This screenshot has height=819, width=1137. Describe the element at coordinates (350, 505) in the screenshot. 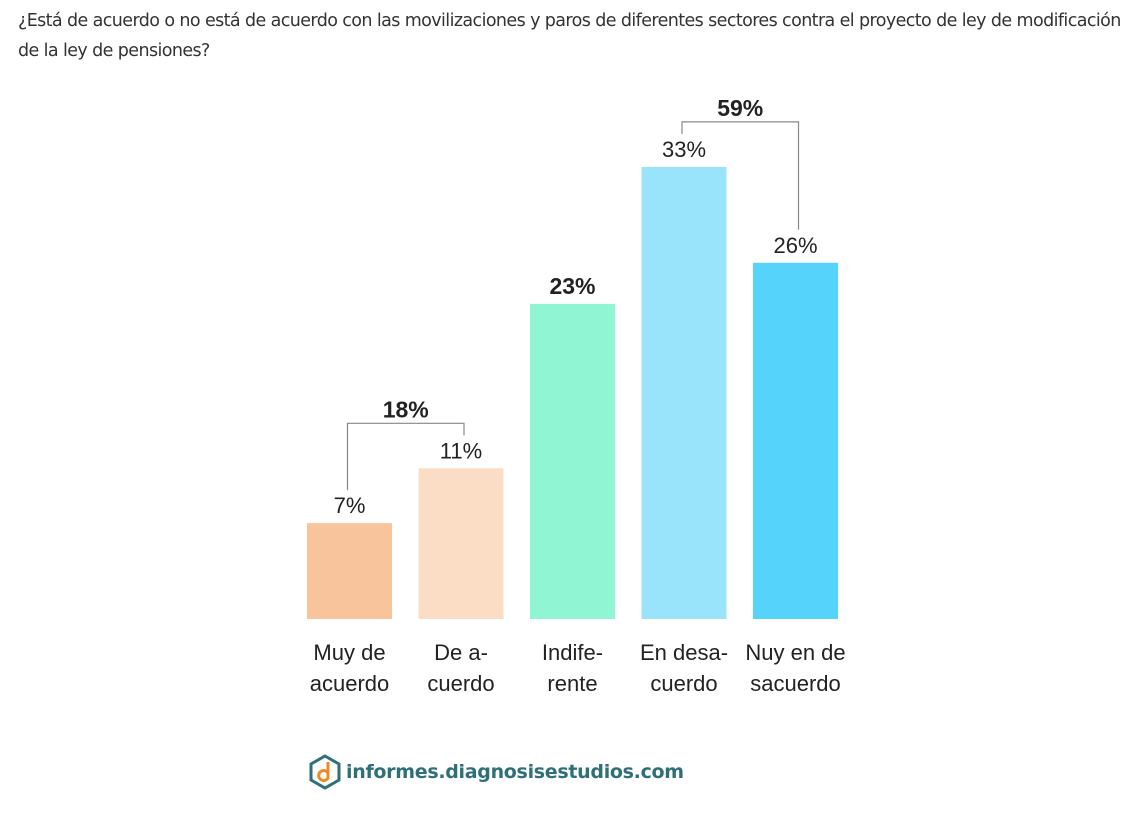

I see `value-label: 7%` at that location.